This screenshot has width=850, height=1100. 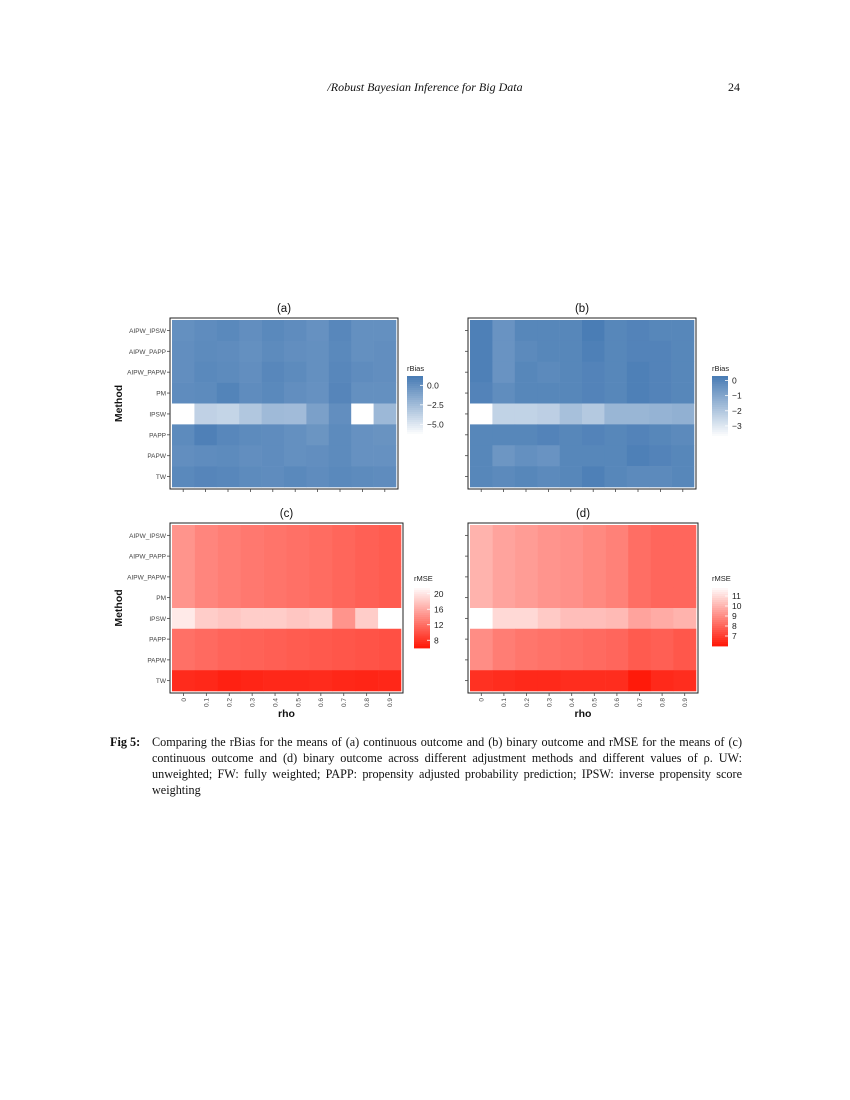 What do you see at coordinates (147, 352) in the screenshot?
I see `y-tick-label: AIPW_PAPP` at bounding box center [147, 352].